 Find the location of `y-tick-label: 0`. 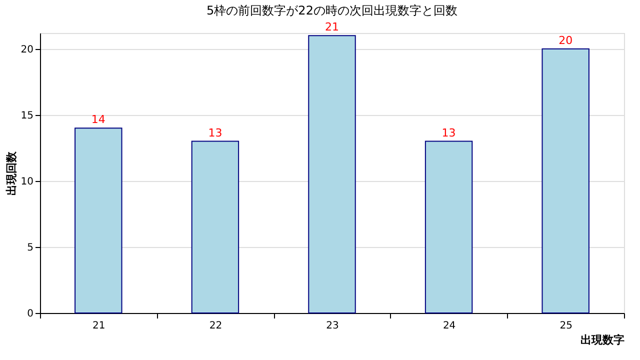

y-tick-label: 0 is located at coordinates (30, 314).